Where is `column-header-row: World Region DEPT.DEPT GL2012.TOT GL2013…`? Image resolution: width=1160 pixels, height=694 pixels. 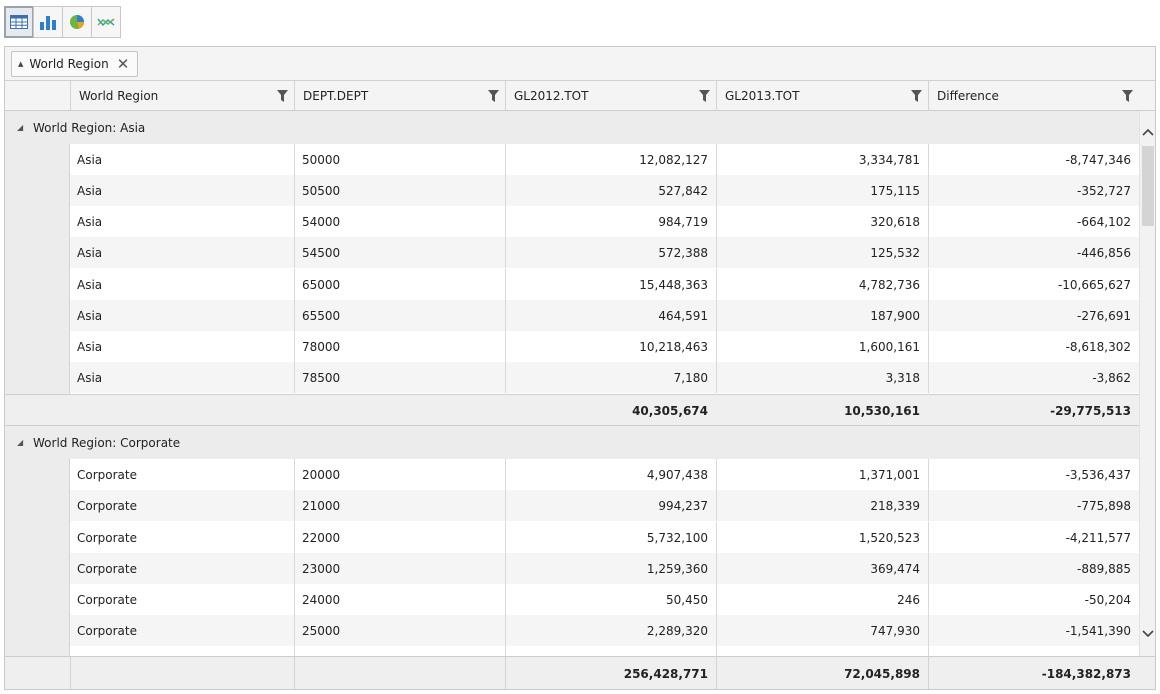 column-header-row: World Region DEPT.DEPT GL2012.TOT GL2013… is located at coordinates (580, 96).